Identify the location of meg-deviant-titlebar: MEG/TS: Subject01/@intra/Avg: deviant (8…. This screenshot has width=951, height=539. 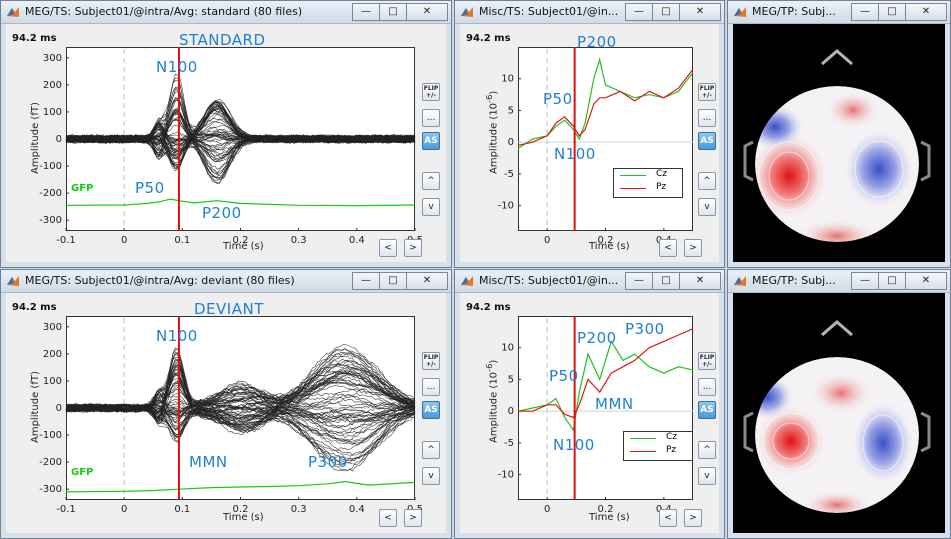
(226, 281).